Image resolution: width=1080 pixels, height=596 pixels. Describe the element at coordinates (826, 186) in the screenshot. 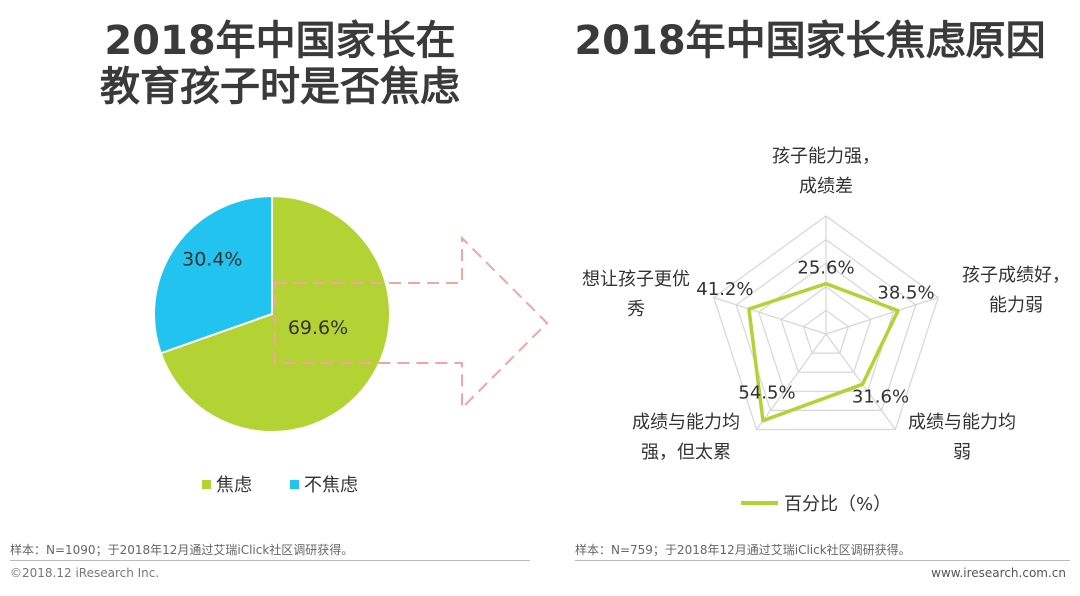

I see `radar-category-label: 成绩差` at that location.